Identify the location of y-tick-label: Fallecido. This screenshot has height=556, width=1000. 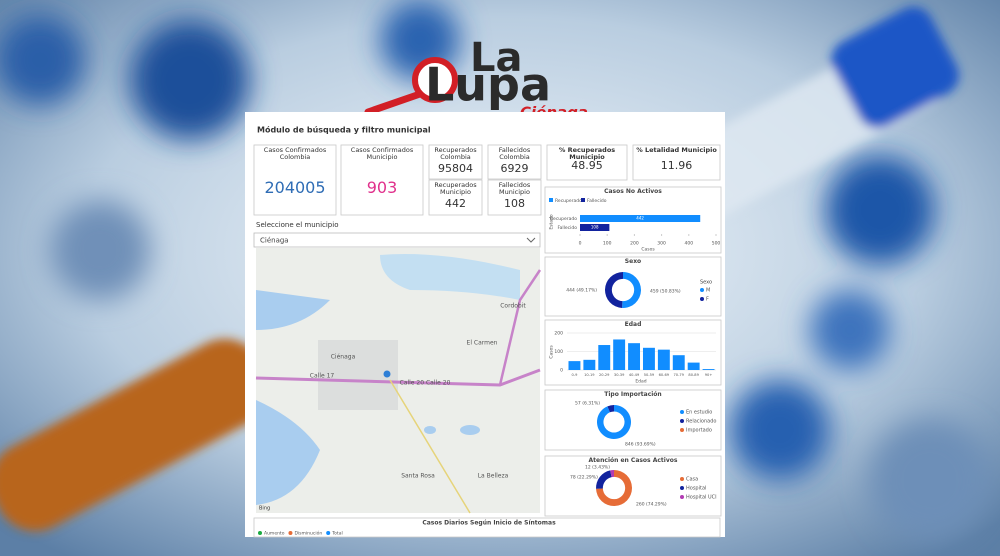
(567, 228).